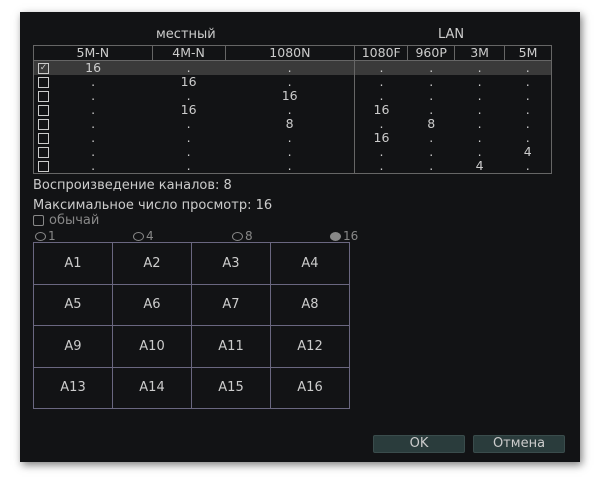 The image size is (600, 482). What do you see at coordinates (519, 444) in the screenshot?
I see `cancel-button: Отмена` at bounding box center [519, 444].